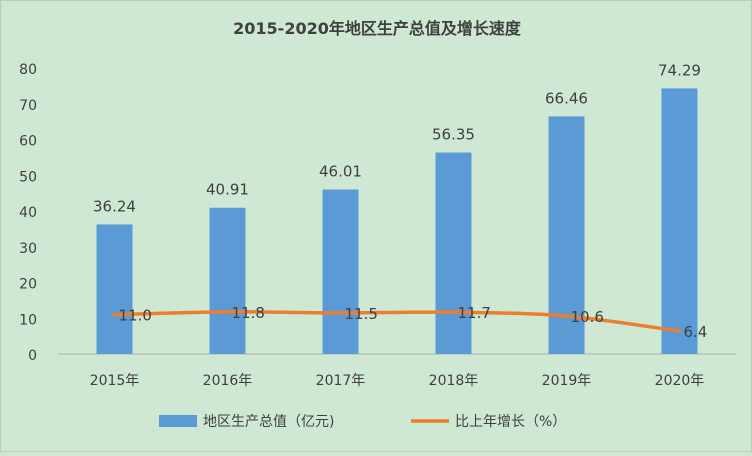 This screenshot has height=456, width=752. What do you see at coordinates (397, 381) in the screenshot?
I see `x-axis-ticks: 2015年 2016年 2017年 2018年 2019年 2020年` at bounding box center [397, 381].